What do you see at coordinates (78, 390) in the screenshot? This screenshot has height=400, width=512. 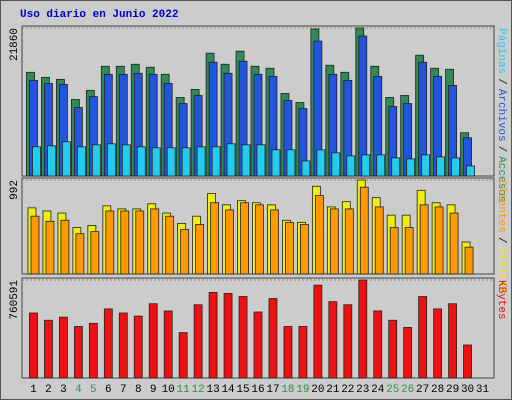 I see `x-tick-label: 4` at bounding box center [78, 390].